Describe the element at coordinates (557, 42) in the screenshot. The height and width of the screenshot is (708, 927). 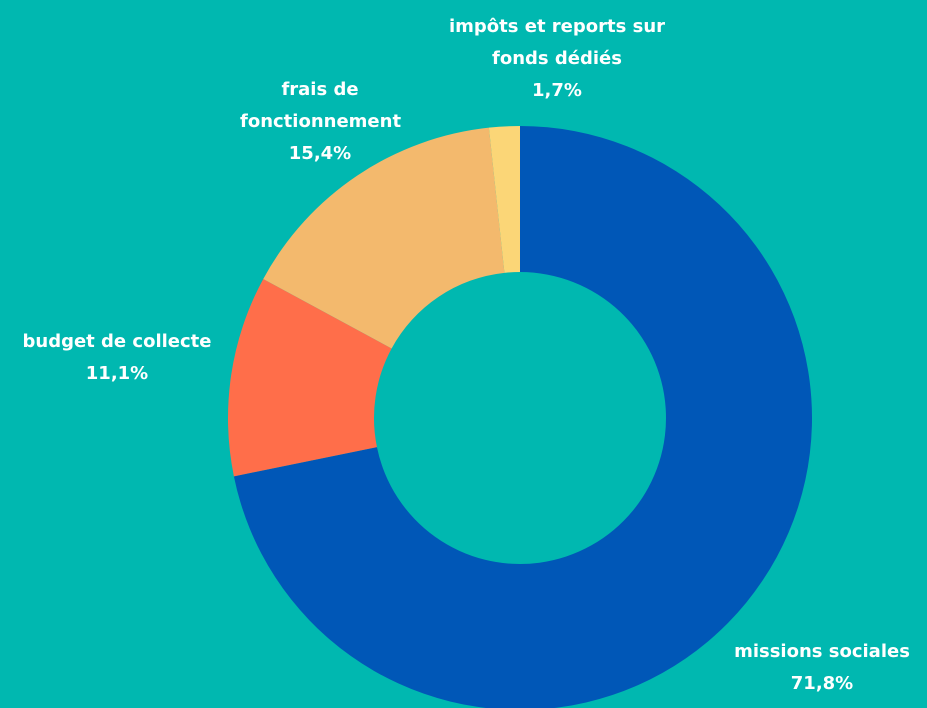
I see `category-label: impôts et reports sur fonds dédiés` at that location.